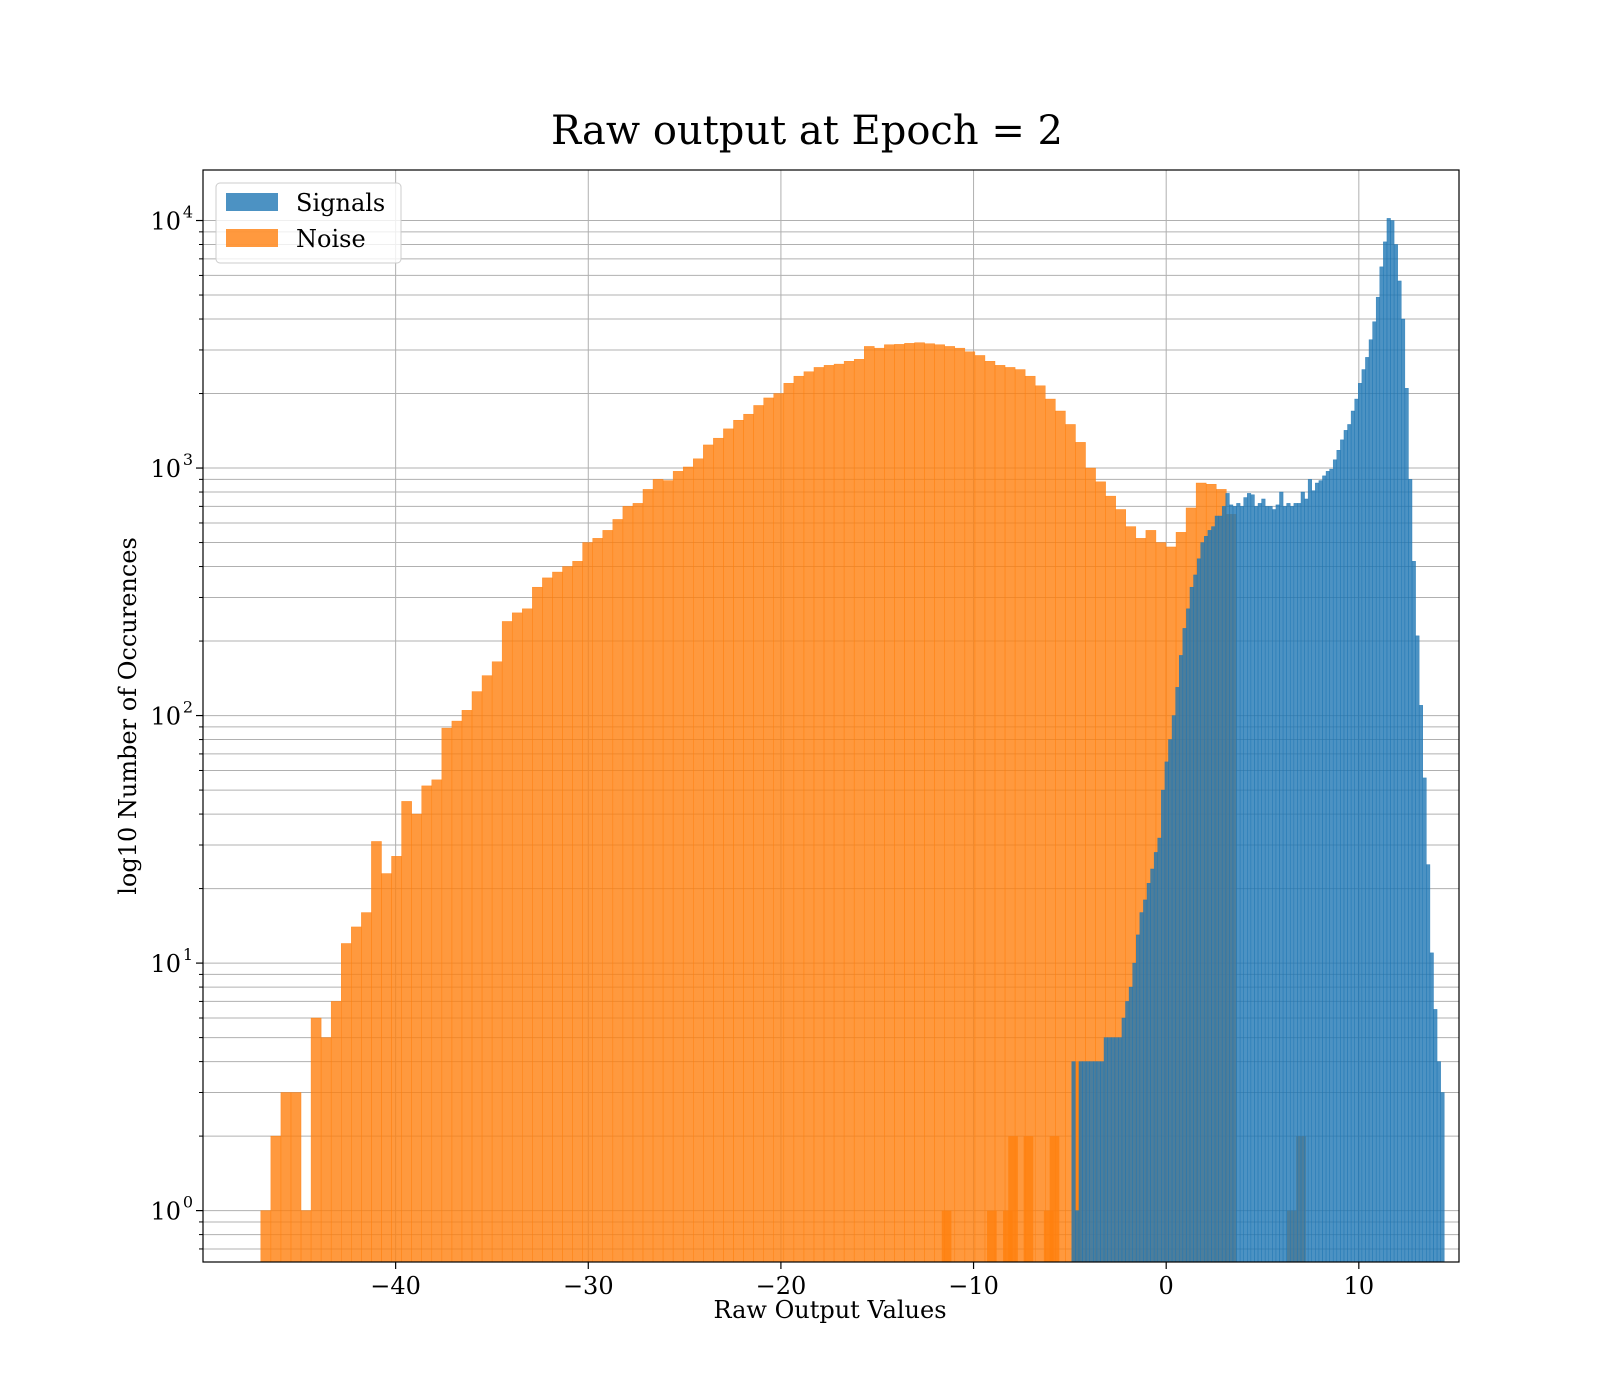 This screenshot has height=1400, width=1600. I want to click on x-tick-label: −10, so click(973, 1286).